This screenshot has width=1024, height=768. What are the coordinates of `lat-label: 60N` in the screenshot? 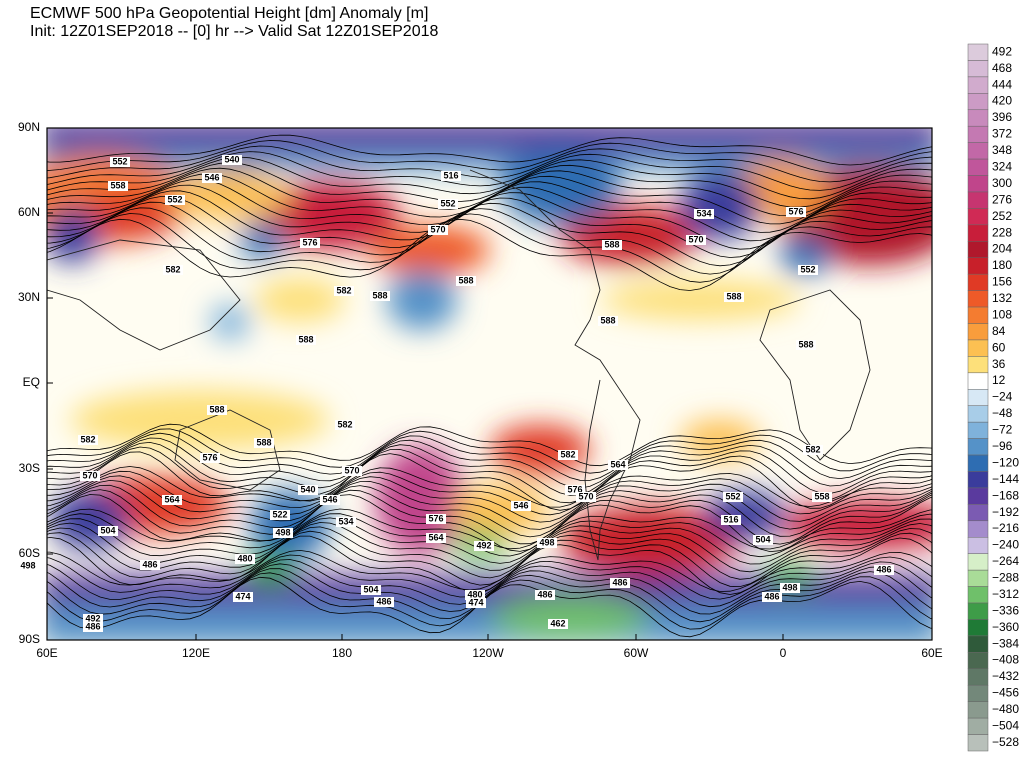 It's located at (29, 212).